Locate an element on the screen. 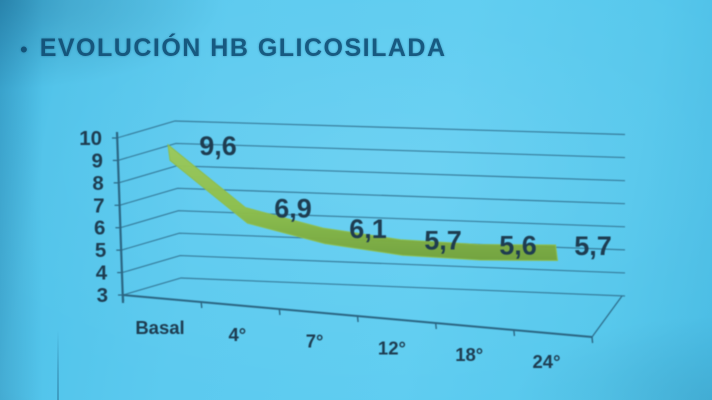 The height and width of the screenshot is (400, 712). category-label: 12° is located at coordinates (392, 347).